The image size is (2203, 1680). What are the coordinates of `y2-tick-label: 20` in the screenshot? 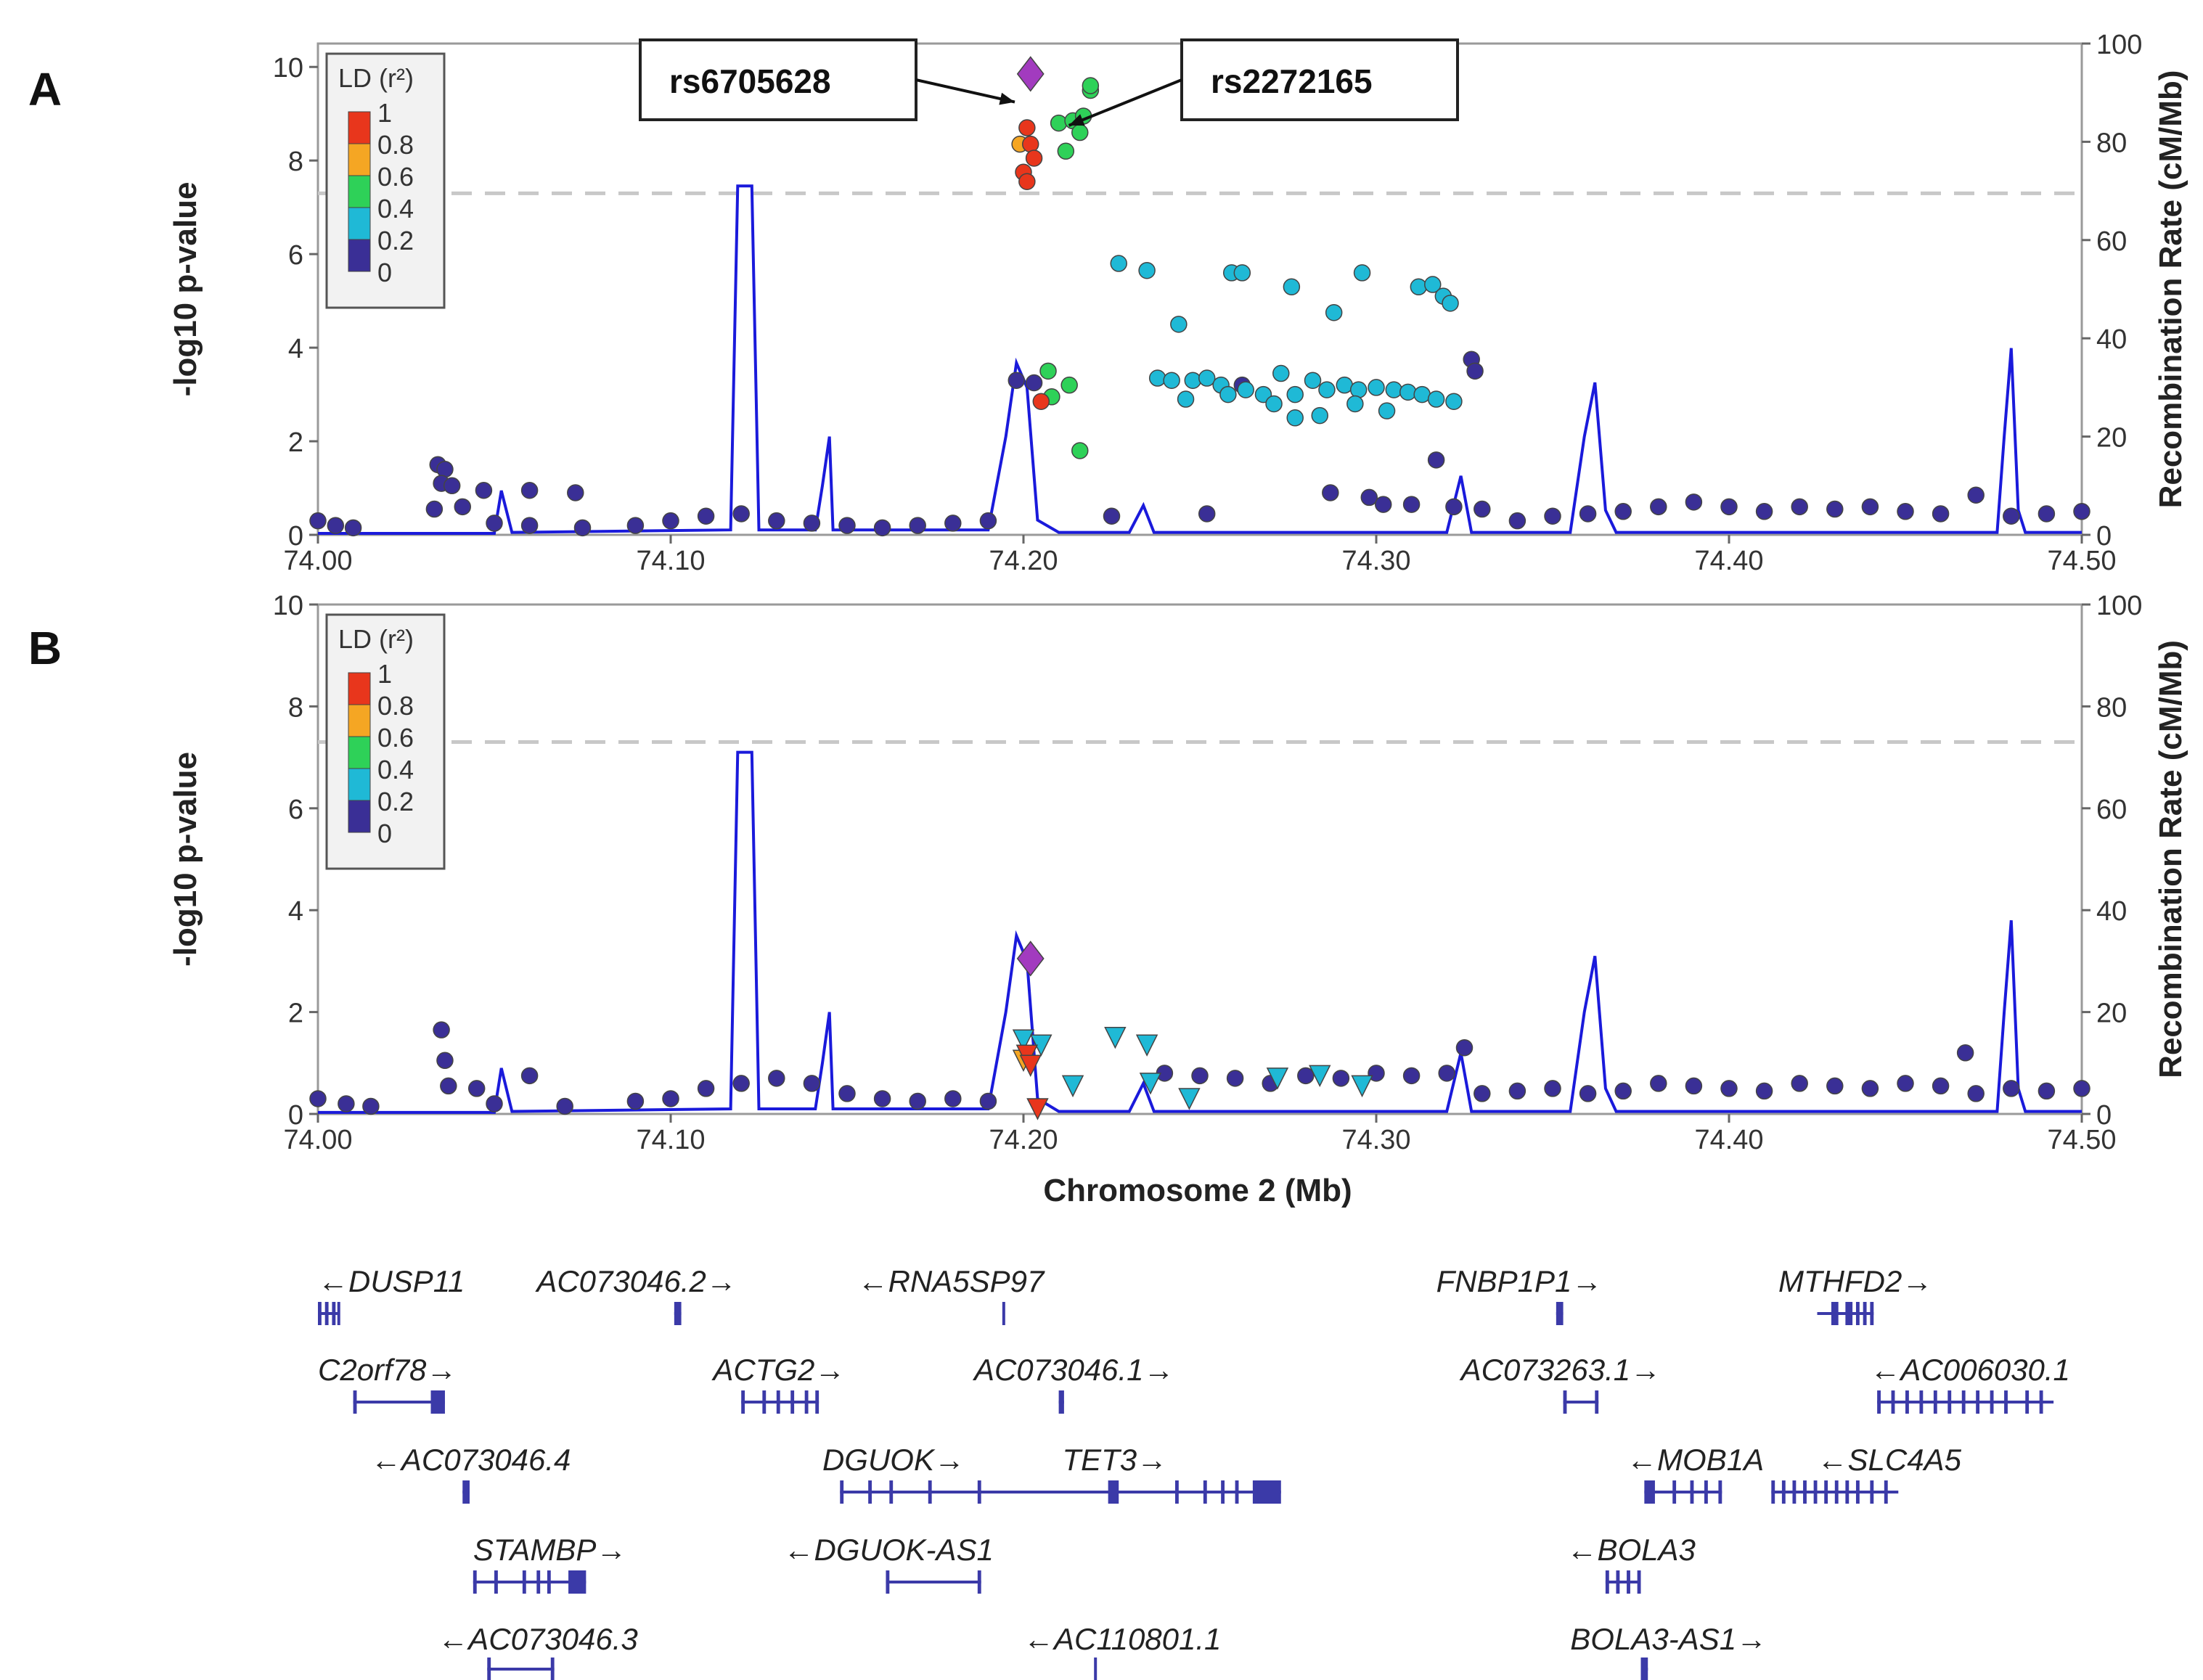 It's located at (2111, 1014).